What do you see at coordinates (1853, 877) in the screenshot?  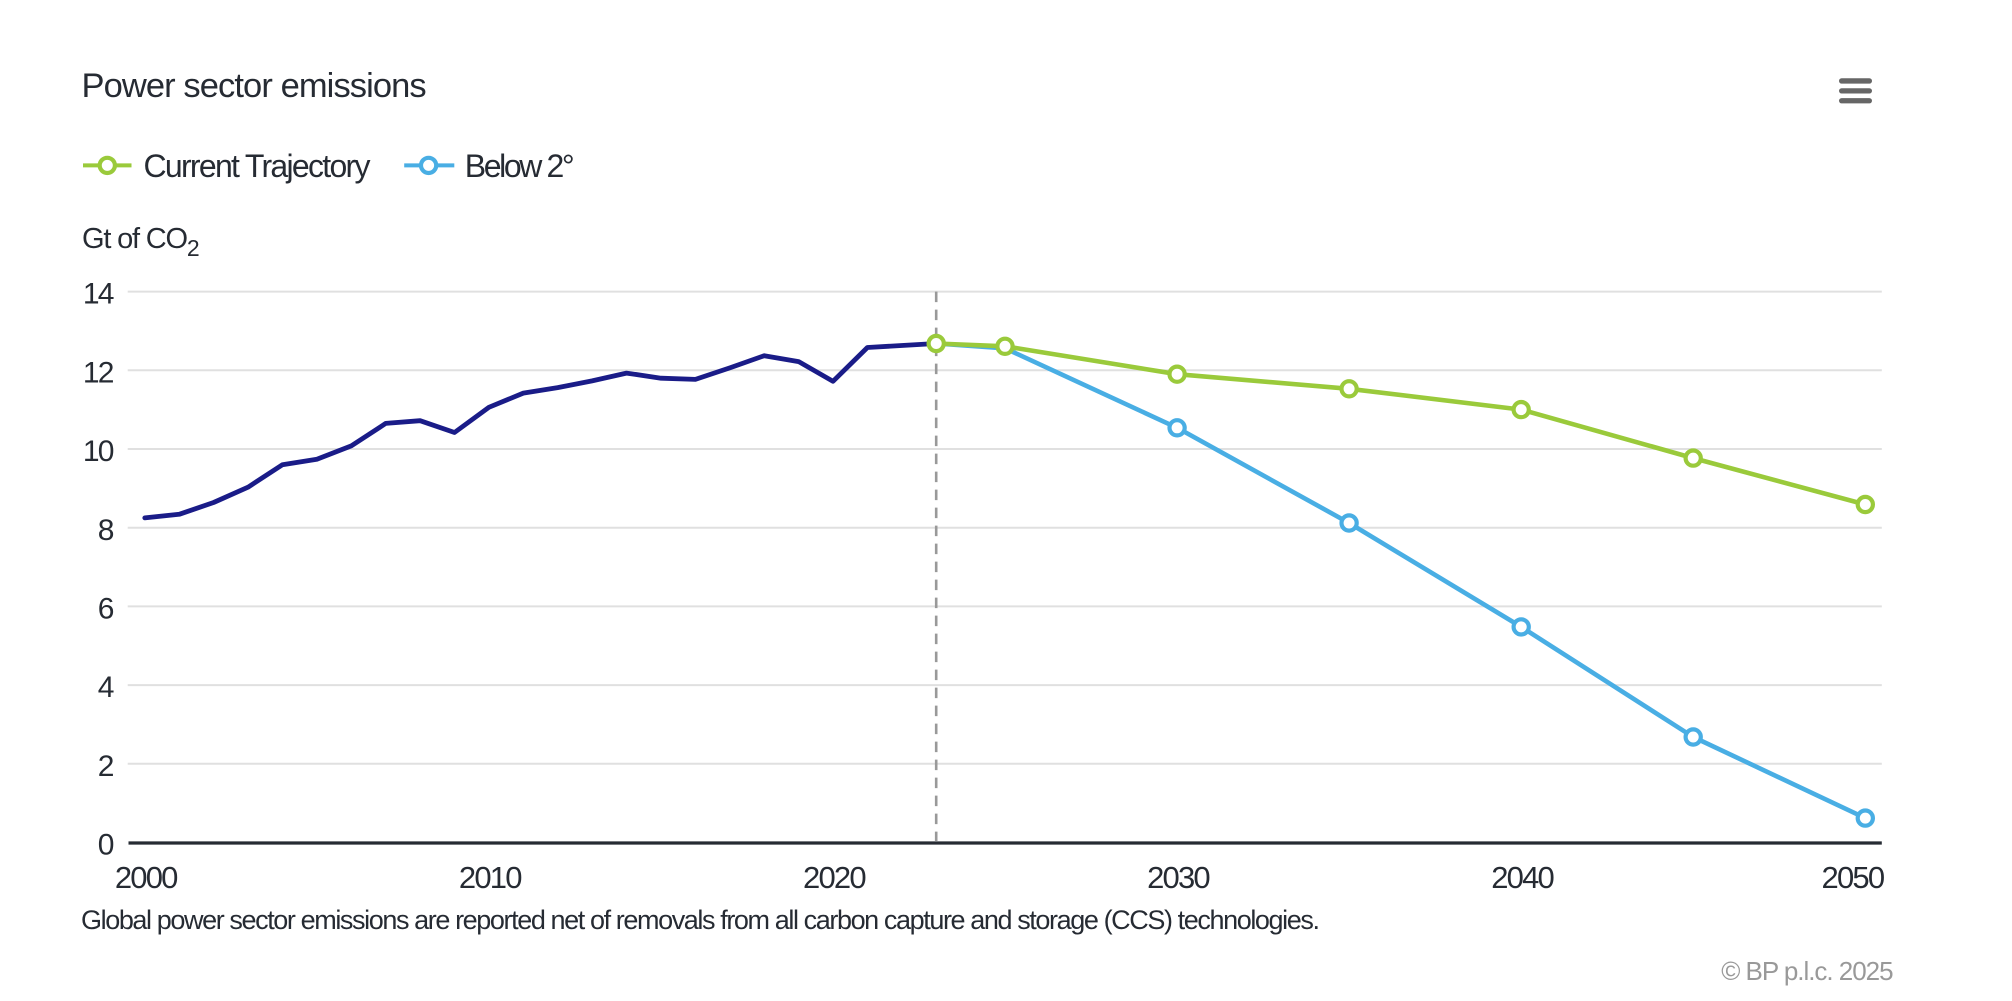 I see `svg-text: 2050` at bounding box center [1853, 877].